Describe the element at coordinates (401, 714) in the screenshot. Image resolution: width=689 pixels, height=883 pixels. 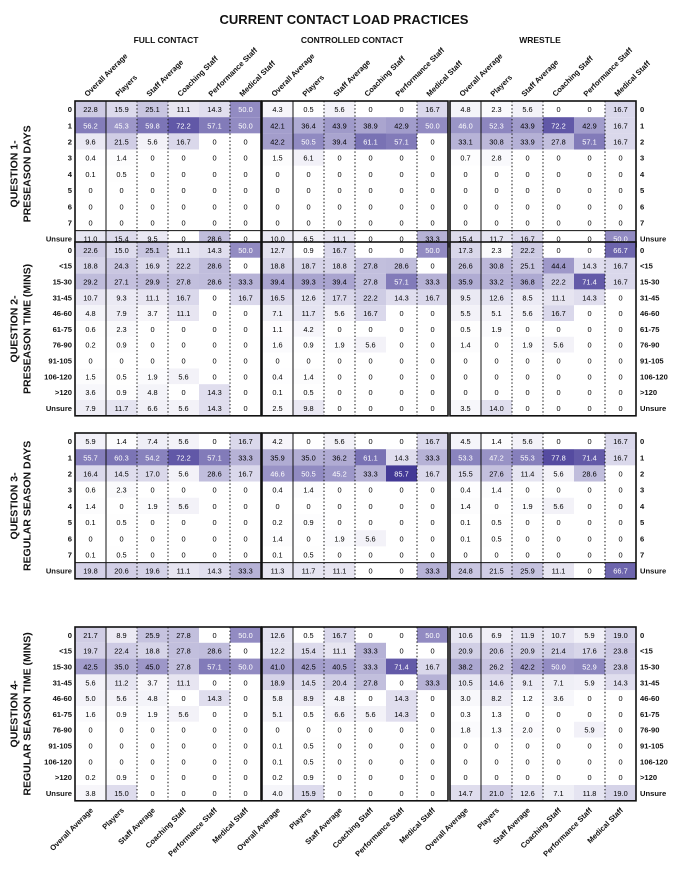
I see `heat-cell-value: 14.3` at that location.